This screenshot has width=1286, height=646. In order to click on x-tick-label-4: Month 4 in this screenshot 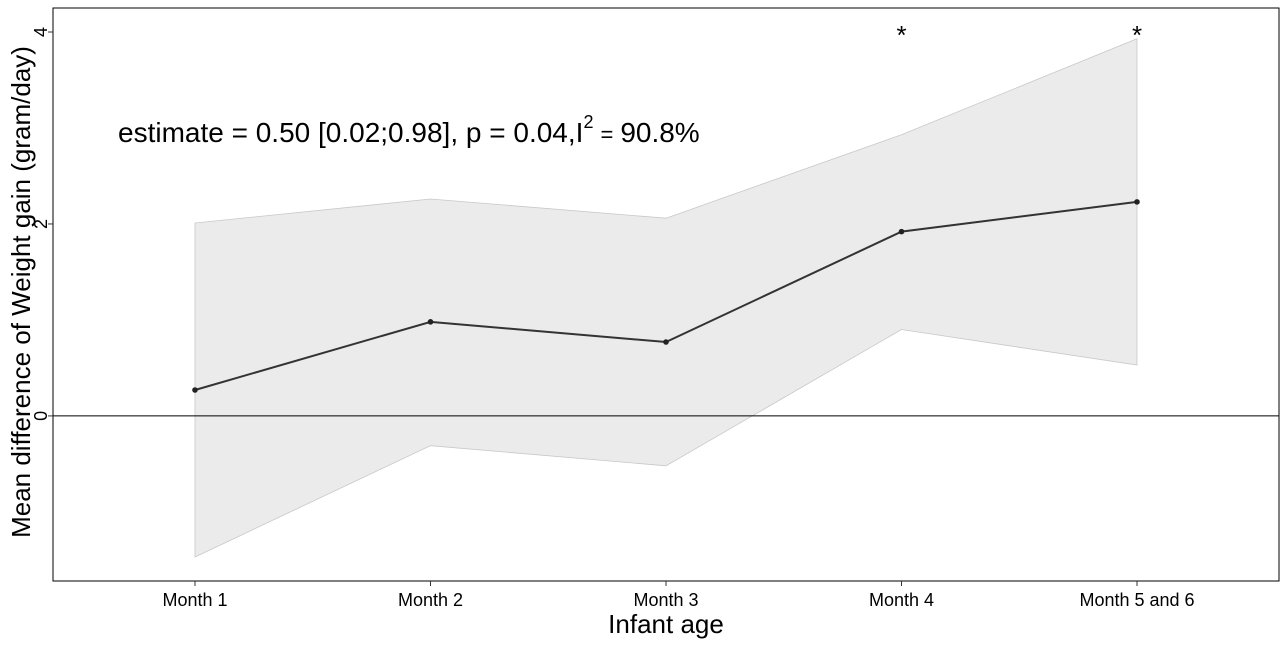, I will do `click(901, 600)`.